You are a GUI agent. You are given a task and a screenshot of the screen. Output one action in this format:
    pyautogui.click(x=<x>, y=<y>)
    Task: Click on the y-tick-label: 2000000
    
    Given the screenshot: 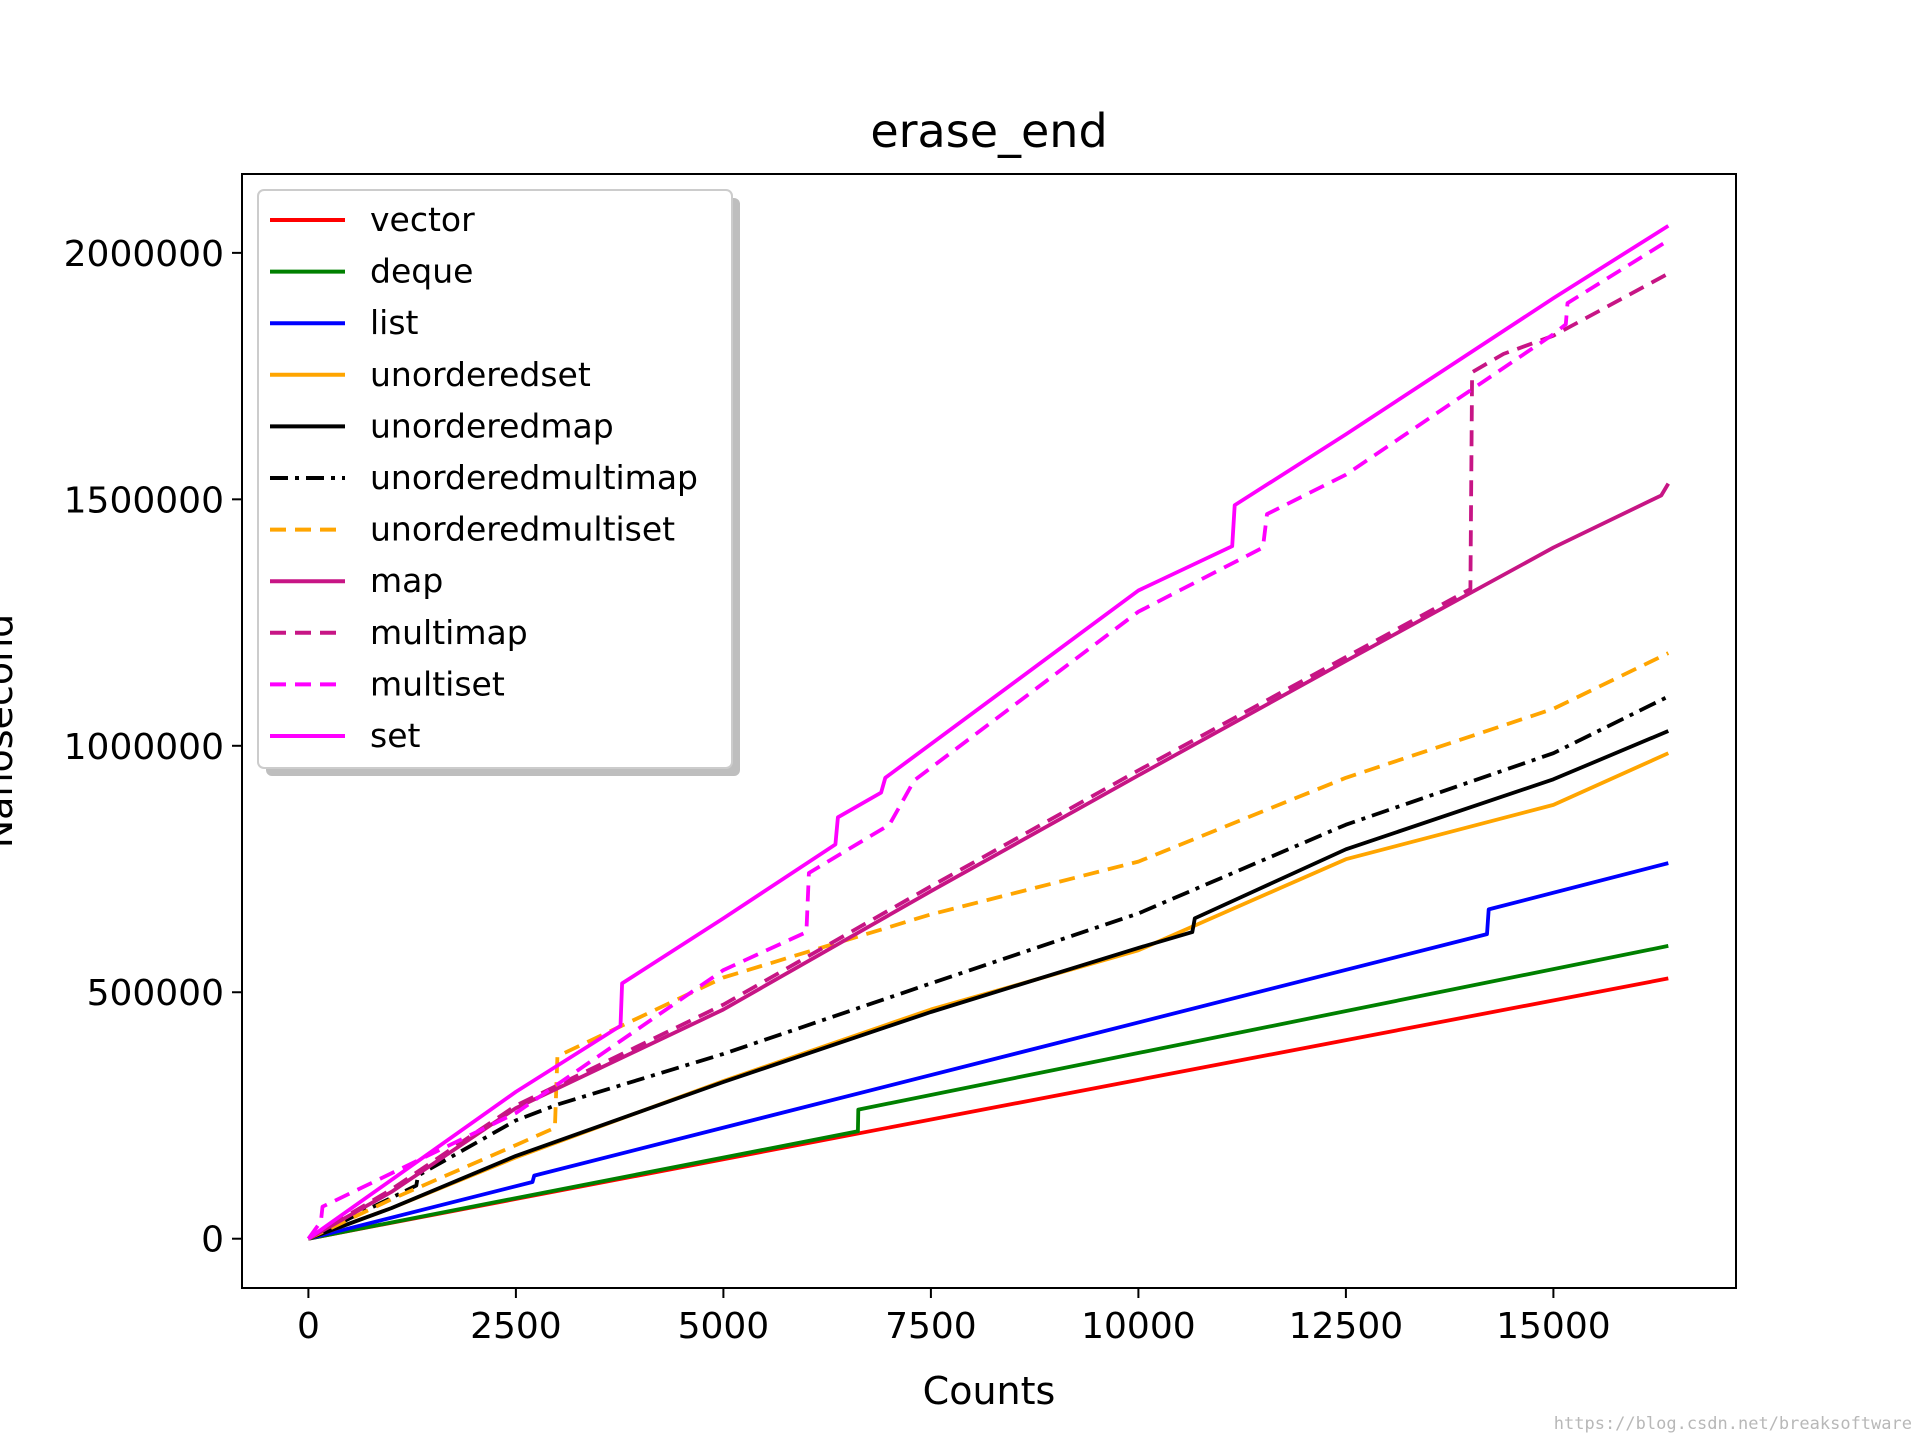 What is the action you would take?
    pyautogui.click(x=144, y=254)
    